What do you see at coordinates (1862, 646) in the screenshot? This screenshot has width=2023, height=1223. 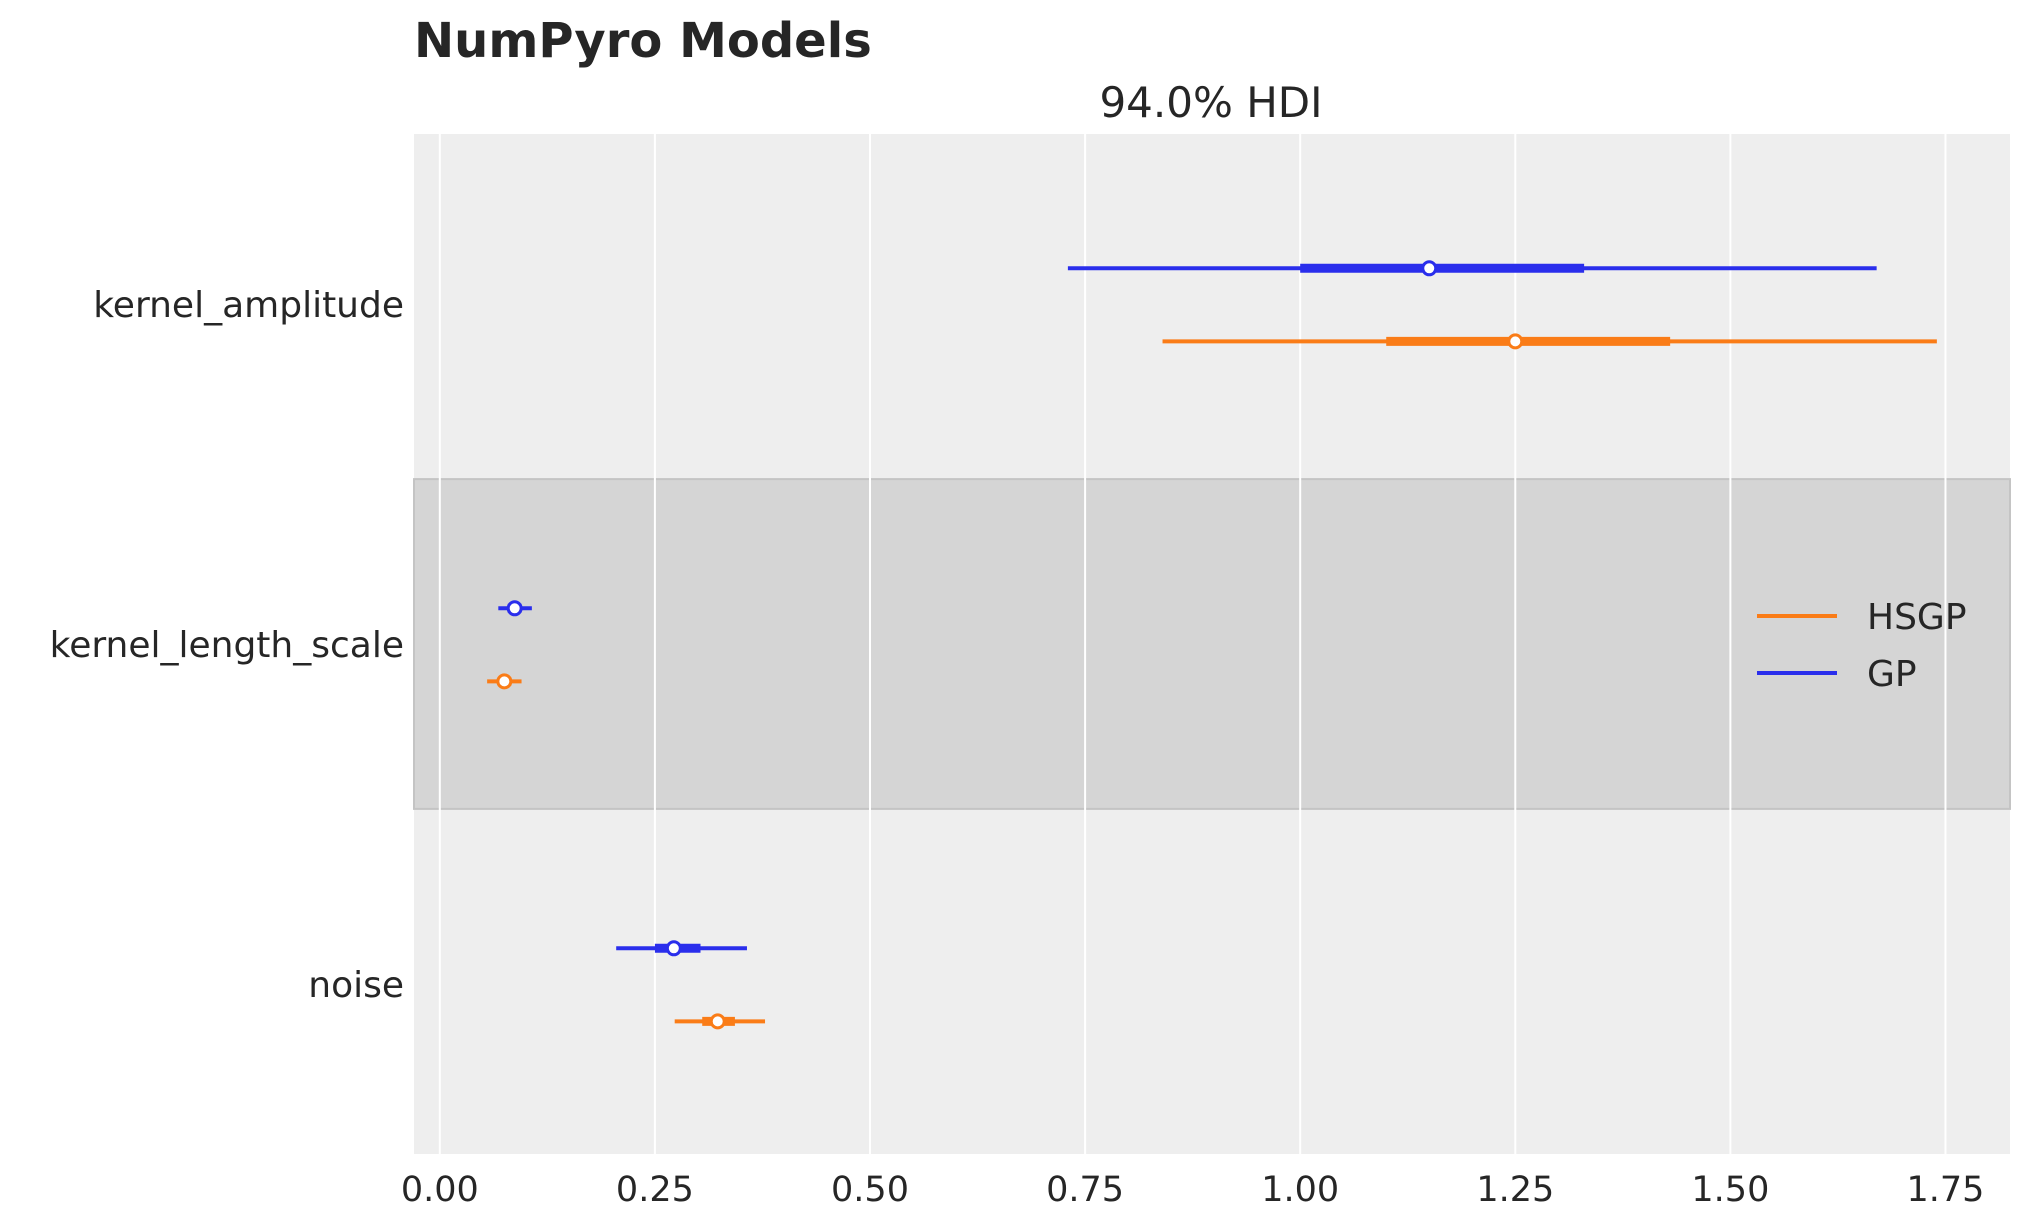 I see `legend: HSGP GP` at bounding box center [1862, 646].